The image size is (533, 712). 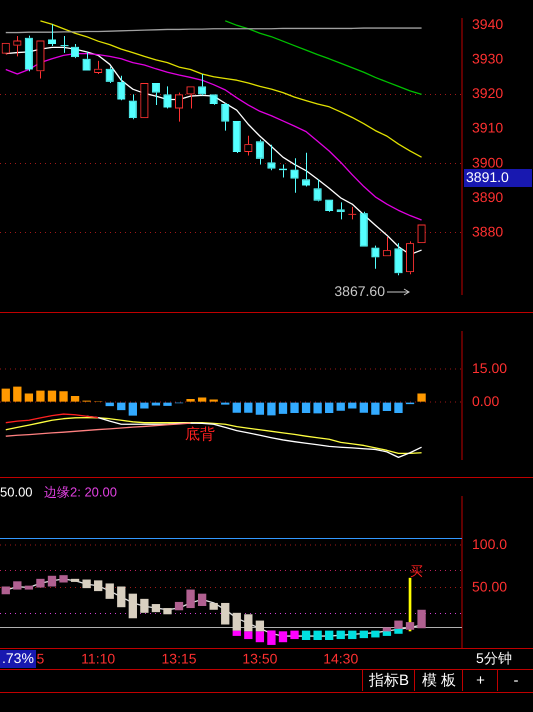 I want to click on y-tick-label: 3900, so click(x=488, y=162).